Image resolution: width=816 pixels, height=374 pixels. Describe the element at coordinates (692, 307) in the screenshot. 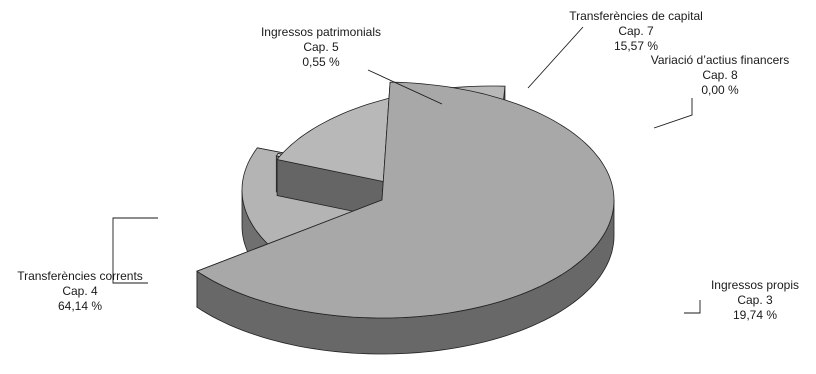

I see `leader-line-cap3` at that location.